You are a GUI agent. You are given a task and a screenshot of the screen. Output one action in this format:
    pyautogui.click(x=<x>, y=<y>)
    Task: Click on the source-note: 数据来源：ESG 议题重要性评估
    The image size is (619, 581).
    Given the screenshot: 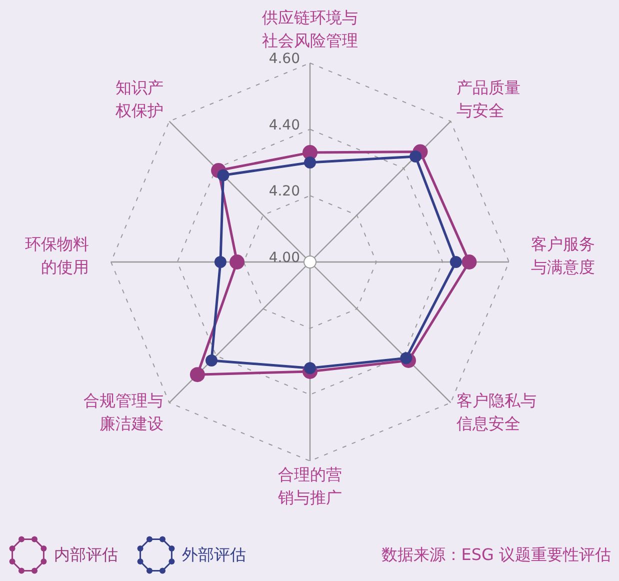 What is the action you would take?
    pyautogui.click(x=496, y=555)
    